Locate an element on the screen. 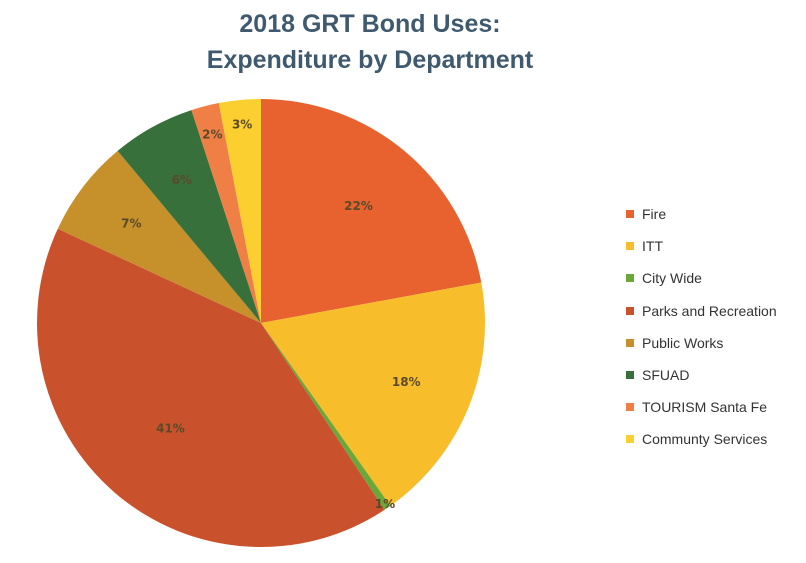 Image resolution: width=806 pixels, height=563 pixels. legend-item-itt: ITT is located at coordinates (701, 246).